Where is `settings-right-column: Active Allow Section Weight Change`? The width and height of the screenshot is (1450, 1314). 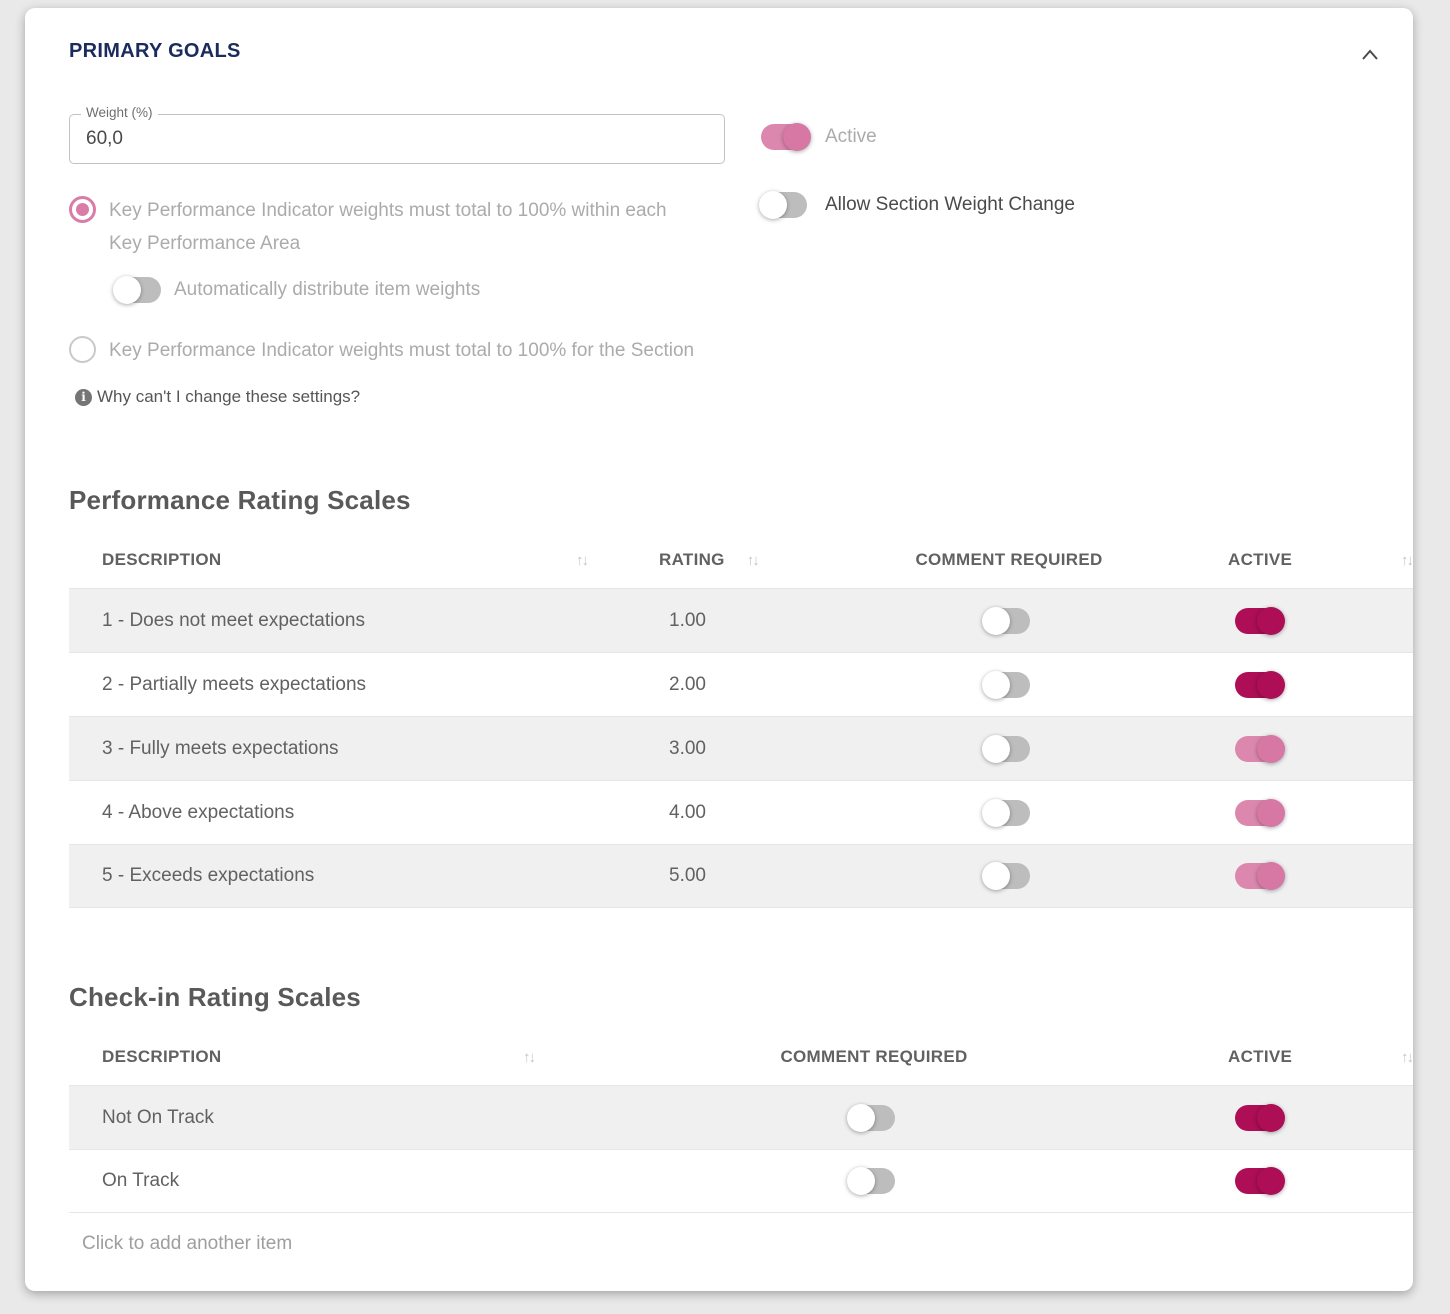 settings-right-column: Active Allow Section Weight Change is located at coordinates (917, 260).